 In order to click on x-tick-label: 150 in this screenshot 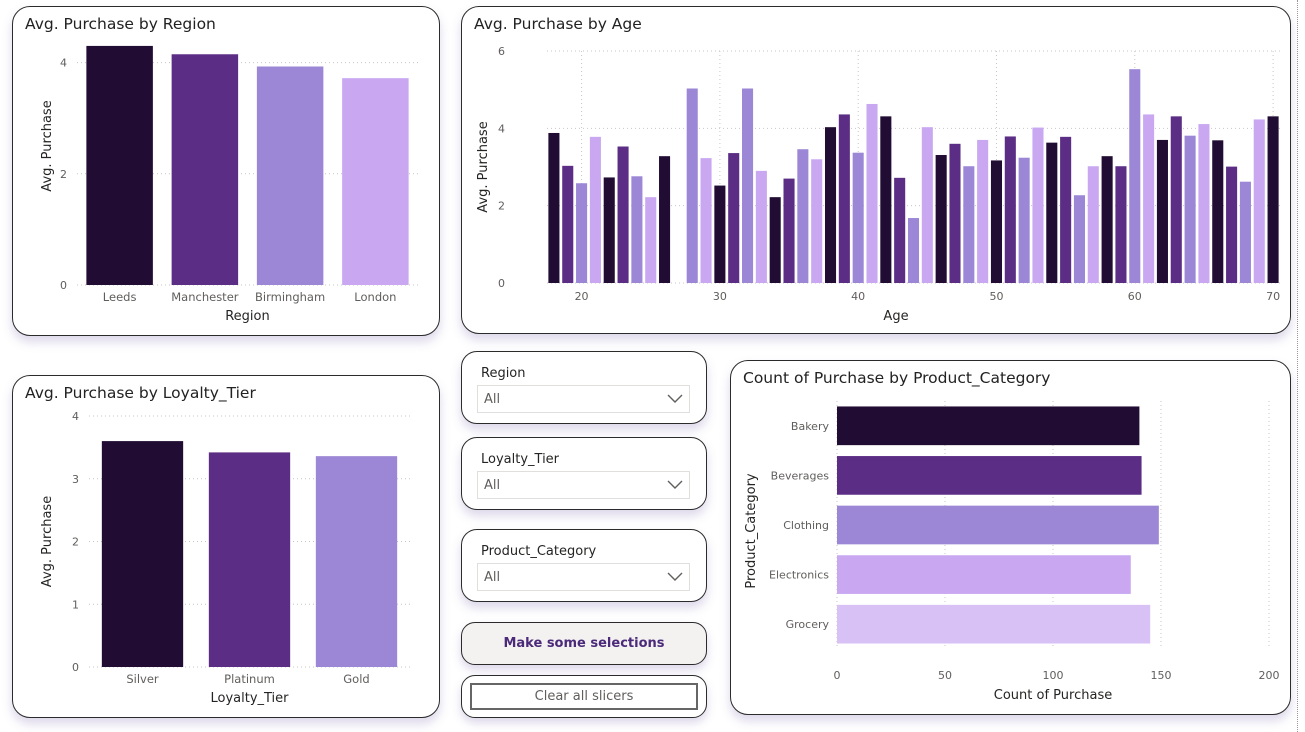, I will do `click(1161, 675)`.